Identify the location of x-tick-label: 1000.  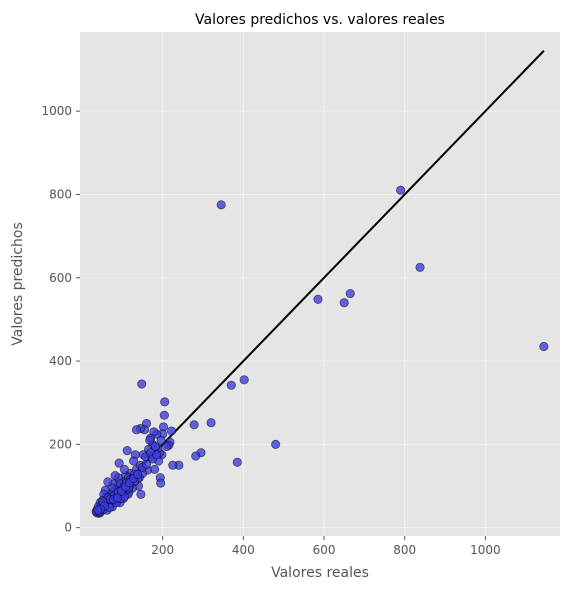
(485, 550).